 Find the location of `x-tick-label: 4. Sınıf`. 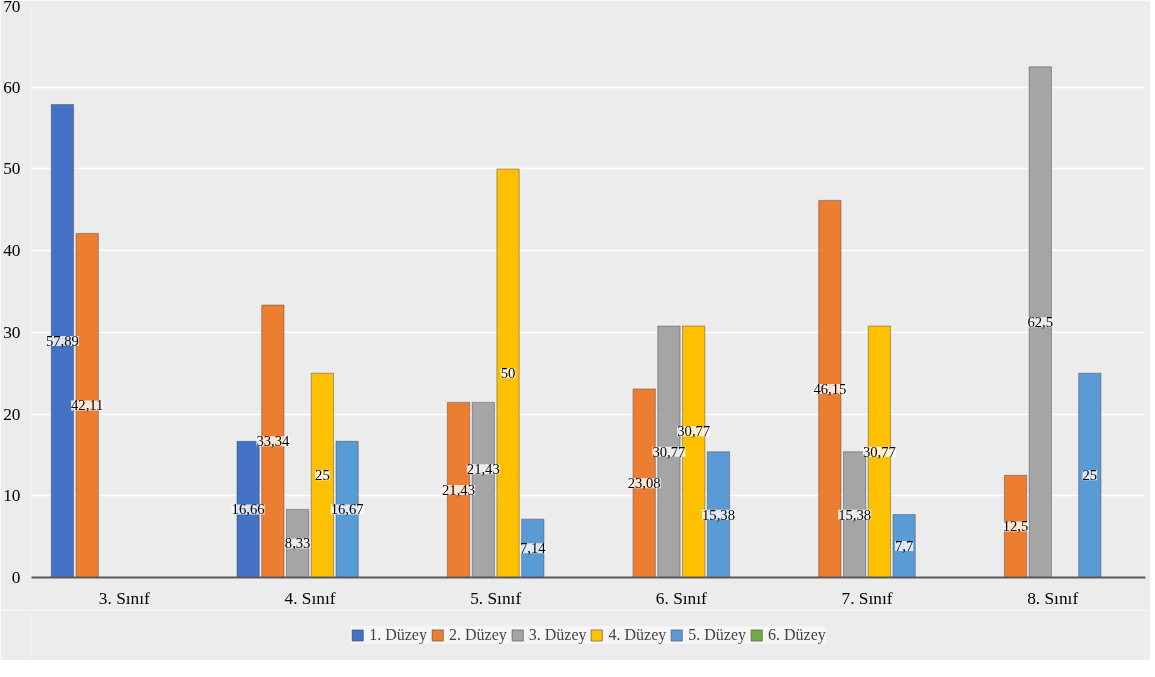

x-tick-label: 4. Sınıf is located at coordinates (310, 598).